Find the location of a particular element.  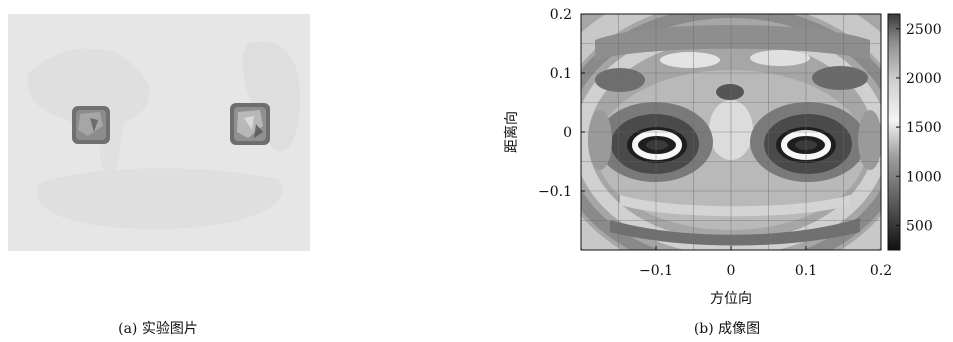

y-axis-label: 距离向 is located at coordinates (511, 132).